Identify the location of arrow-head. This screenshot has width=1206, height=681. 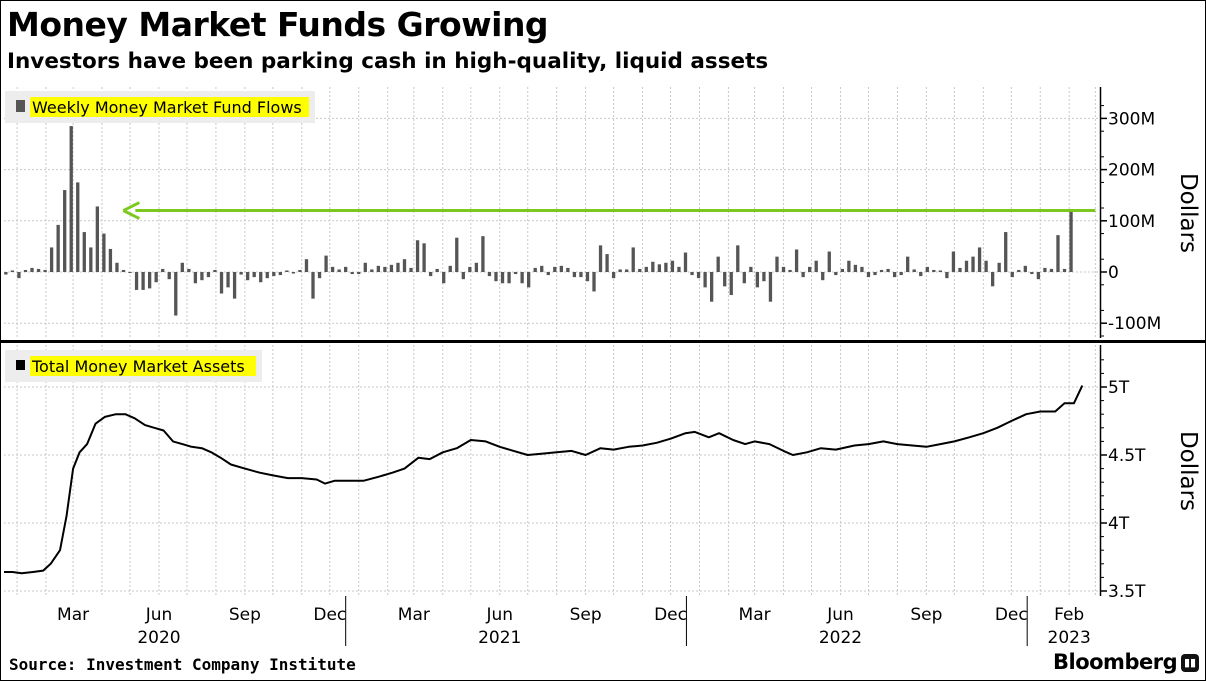
(131, 210).